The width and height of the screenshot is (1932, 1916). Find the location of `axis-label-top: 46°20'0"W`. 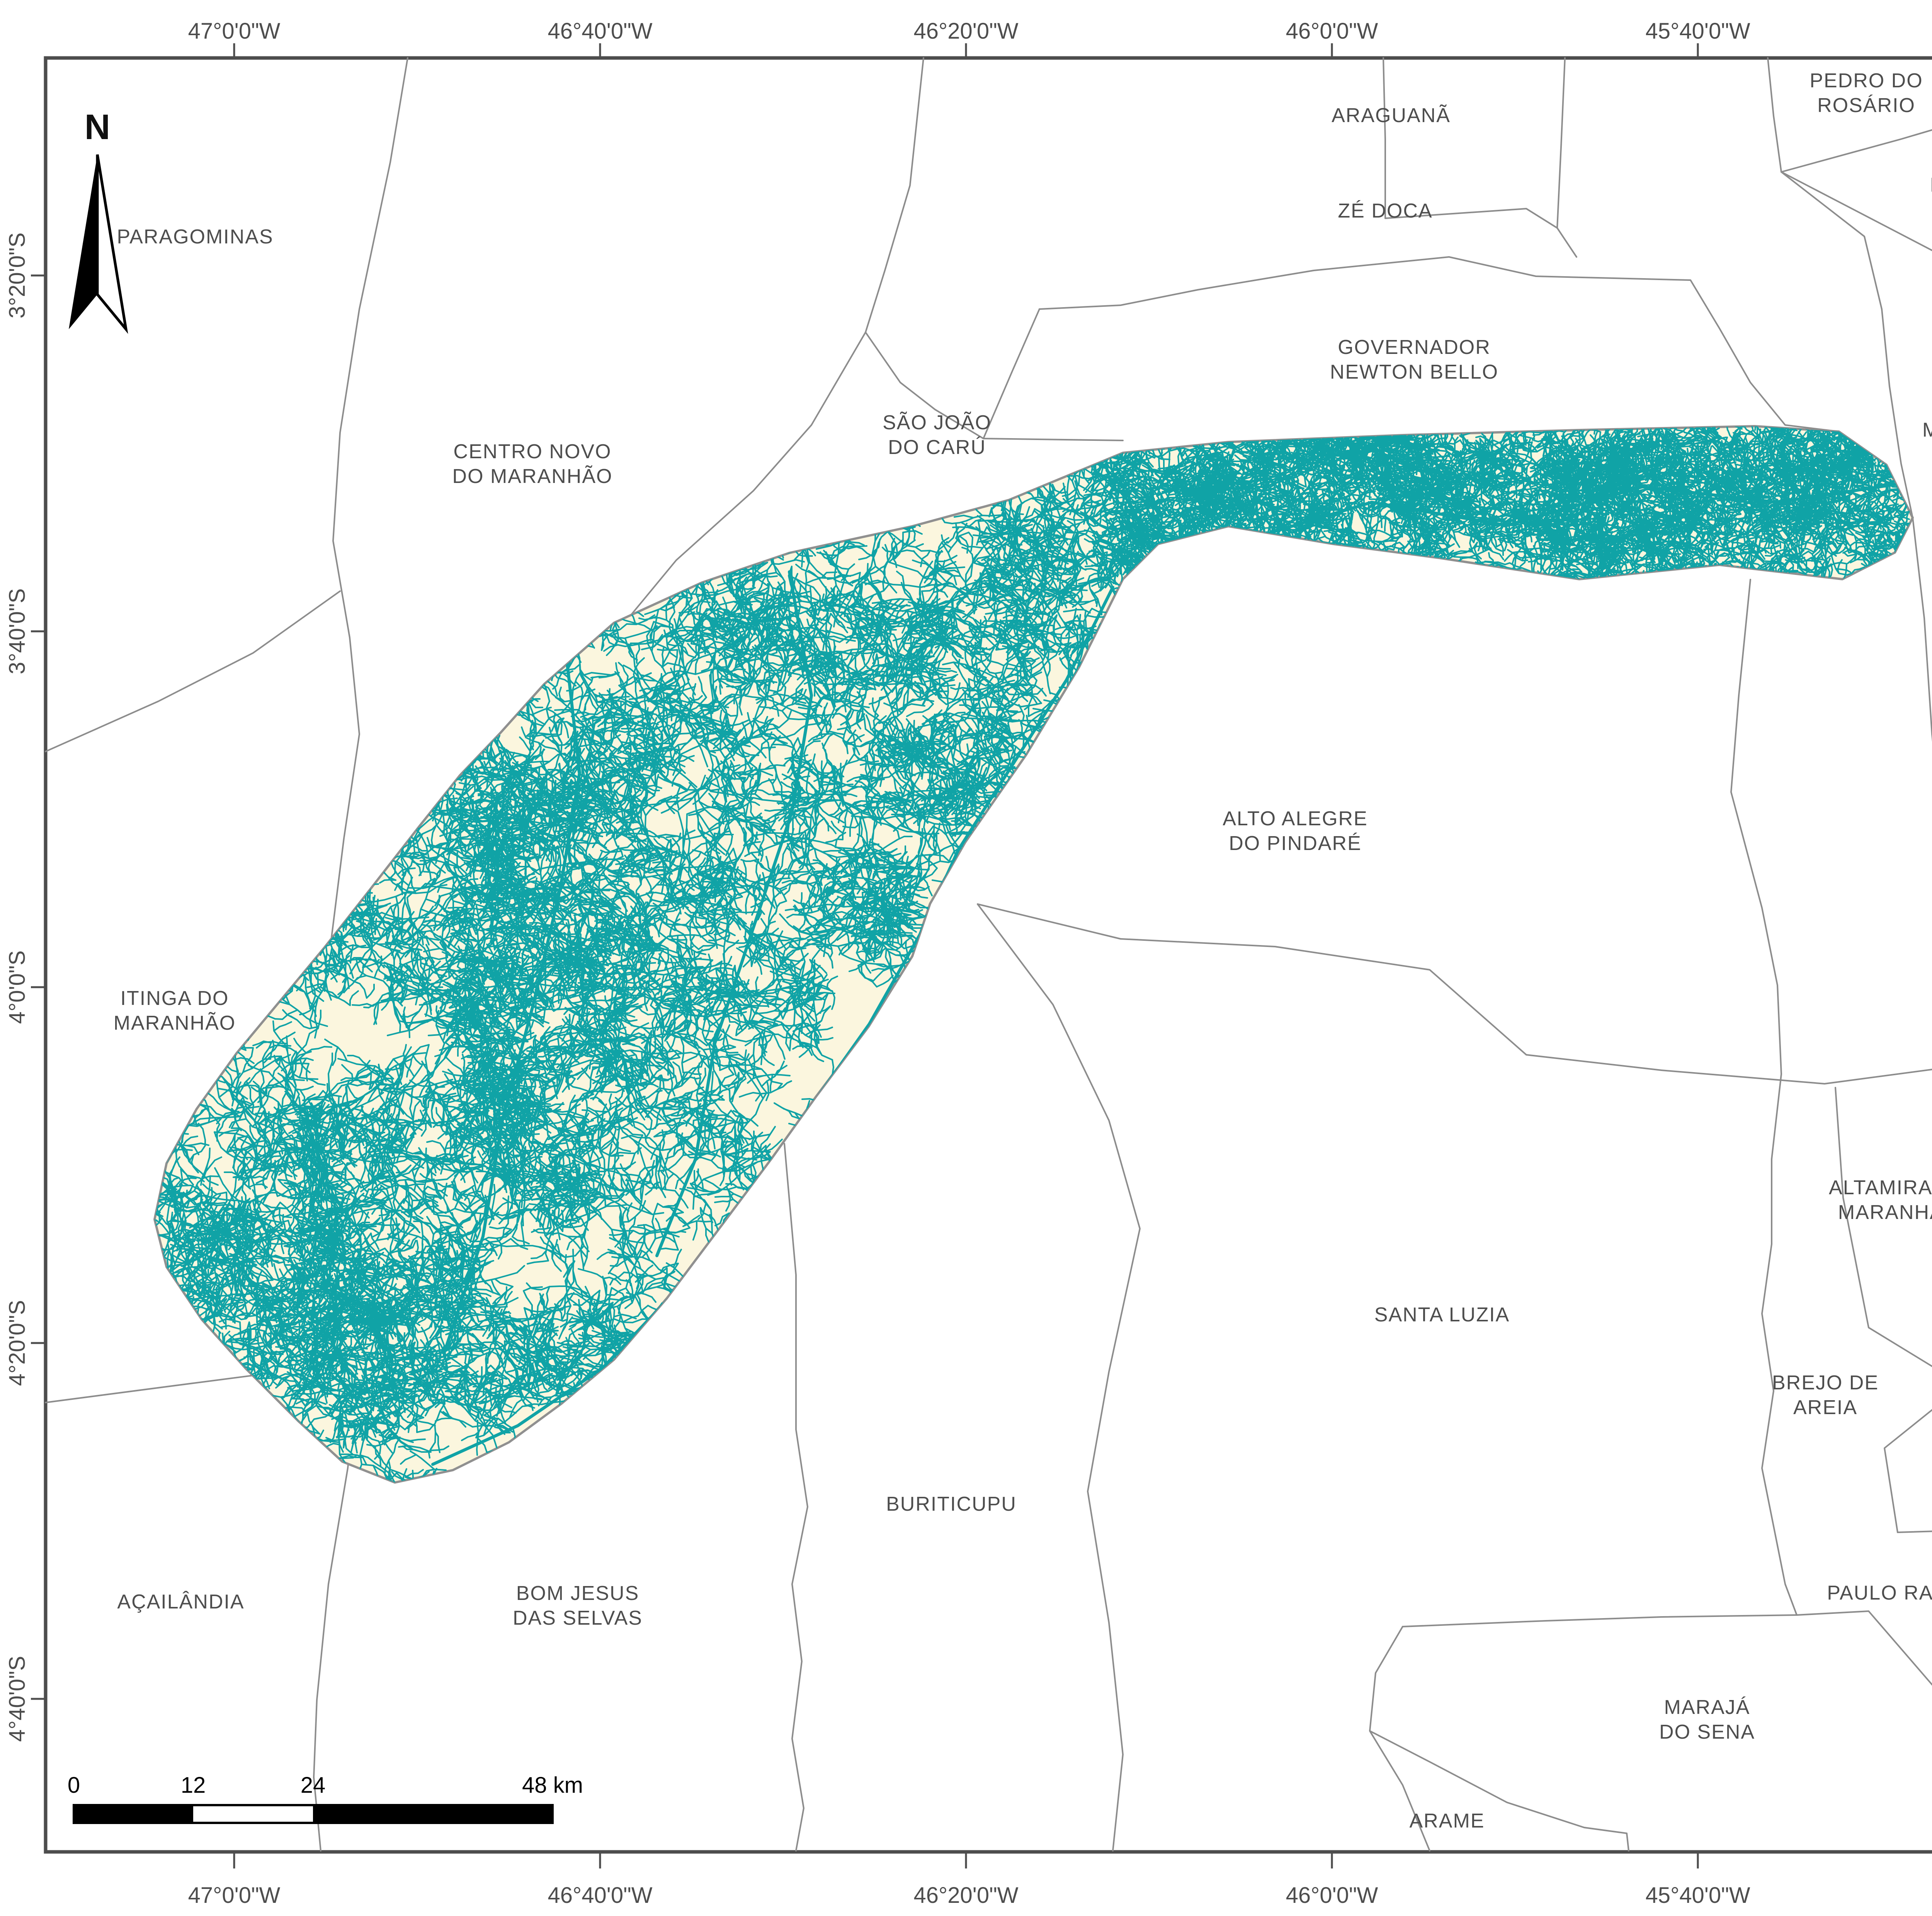

axis-label-top: 46°20'0"W is located at coordinates (967, 31).